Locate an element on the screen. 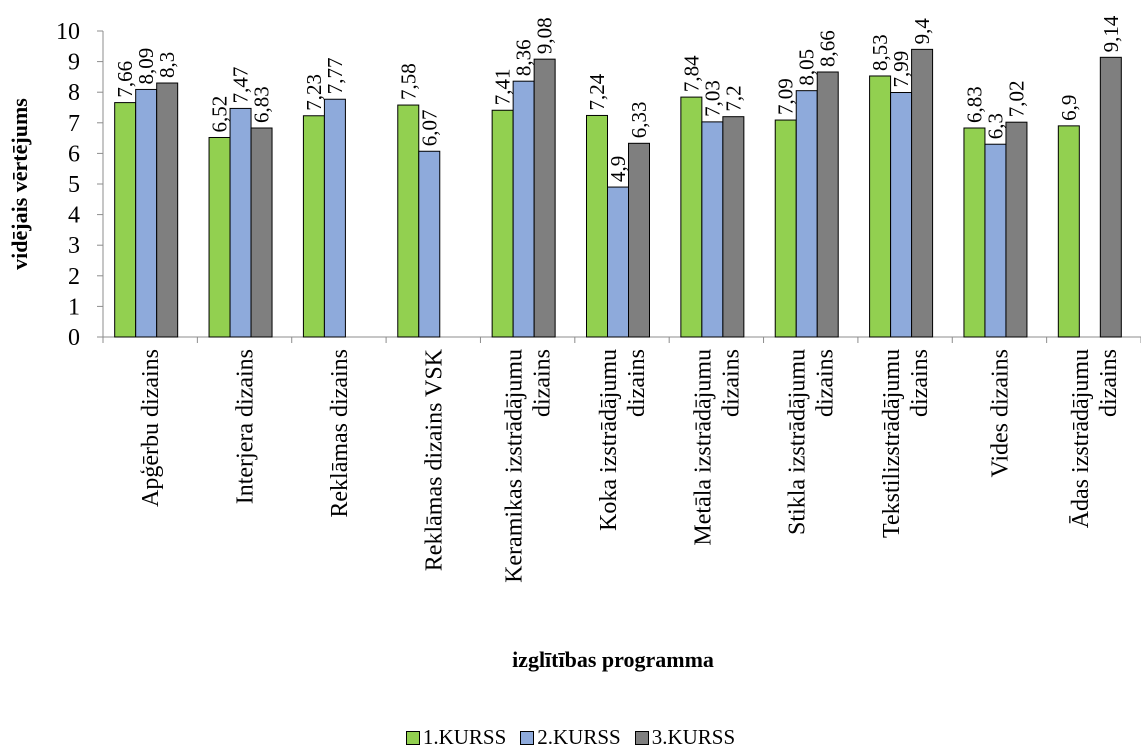 This screenshot has width=1141, height=751. x-axis-title: izglītības programma is located at coordinates (613, 659).